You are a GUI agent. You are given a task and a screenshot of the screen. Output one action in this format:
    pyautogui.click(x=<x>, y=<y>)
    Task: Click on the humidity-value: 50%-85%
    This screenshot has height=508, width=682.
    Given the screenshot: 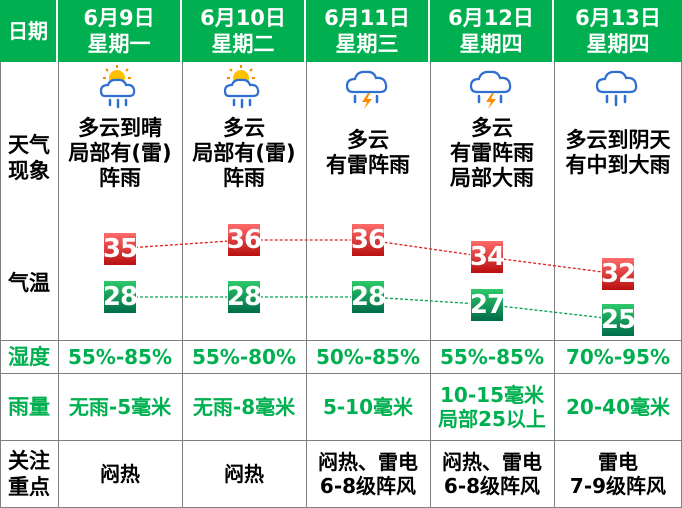 What is the action you would take?
    pyautogui.click(x=368, y=356)
    